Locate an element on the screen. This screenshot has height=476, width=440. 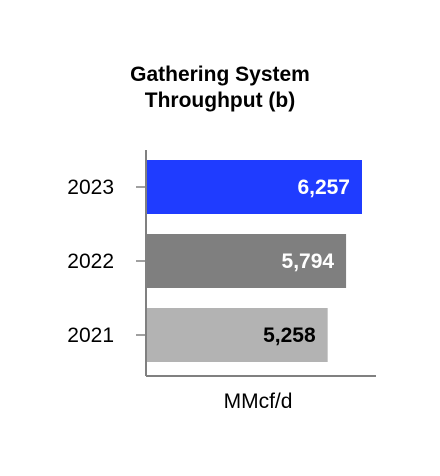
bar-value-label-2021: 5,258 is located at coordinates (289, 335).